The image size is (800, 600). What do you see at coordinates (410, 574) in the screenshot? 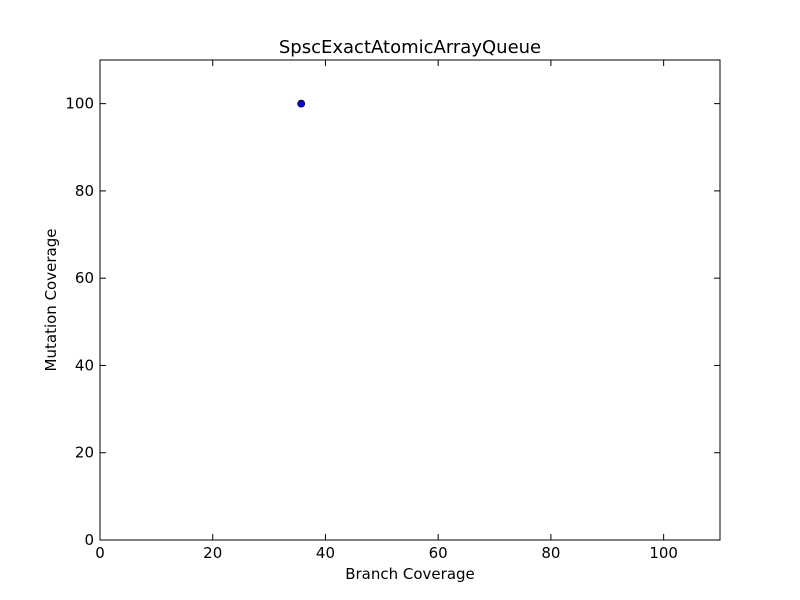
I see `x-axis-label: Branch Coverage` at bounding box center [410, 574].